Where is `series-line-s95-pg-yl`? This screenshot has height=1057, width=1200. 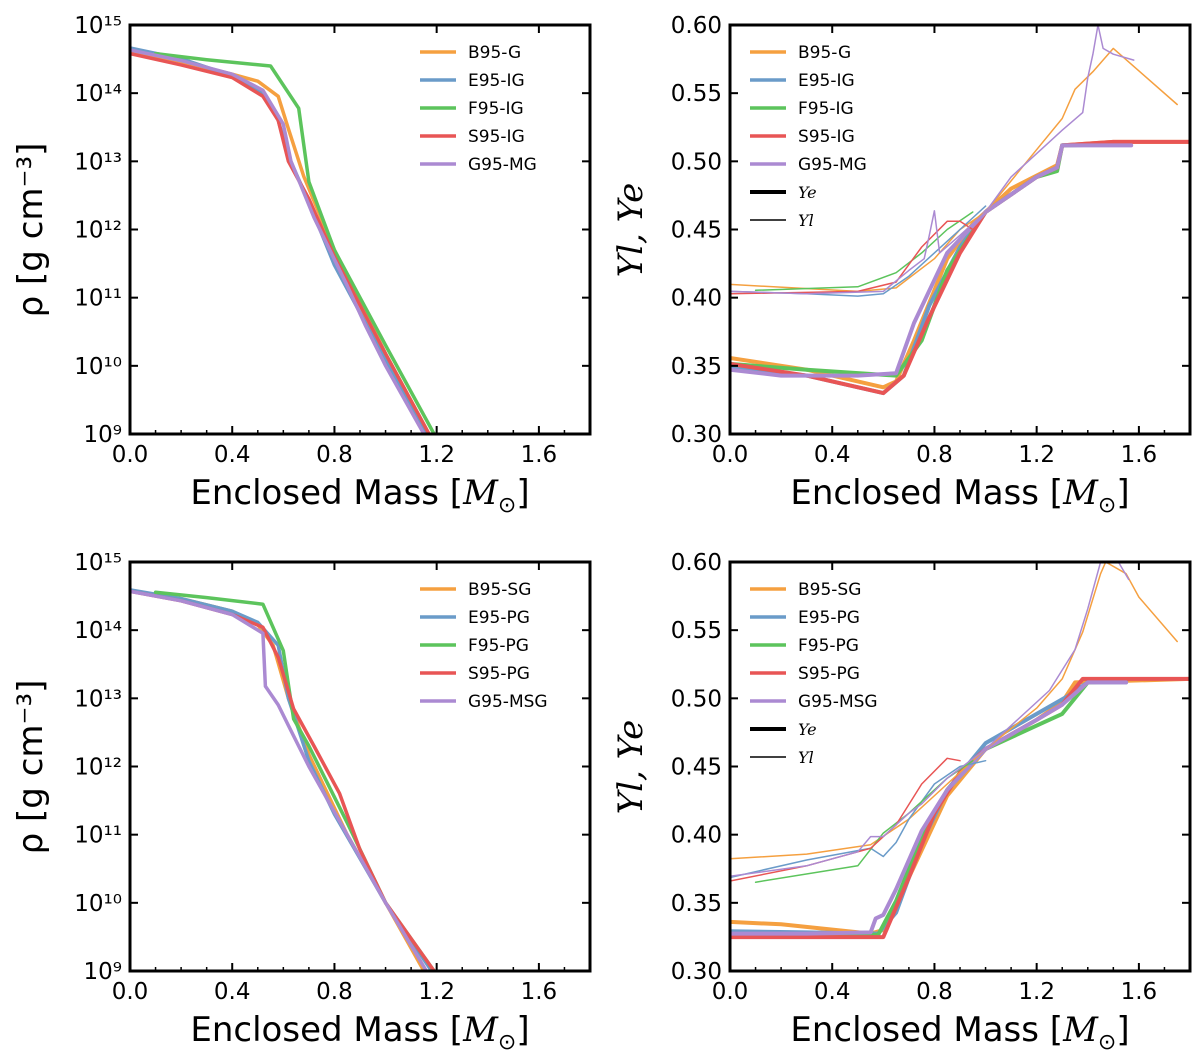
series-line-s95-pg-yl is located at coordinates (845, 819).